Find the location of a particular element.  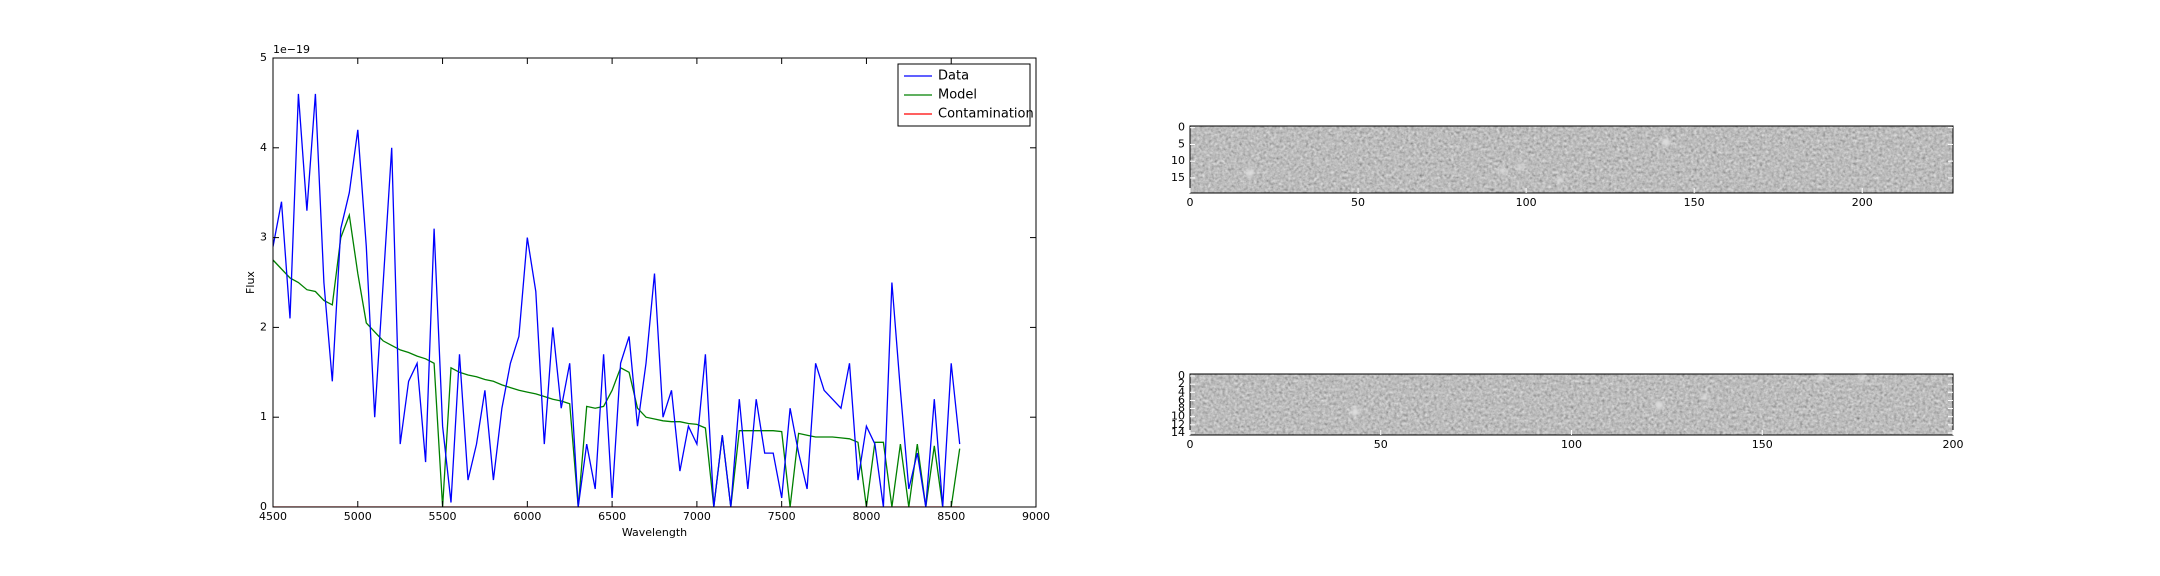

x-tick-label: 4500 is located at coordinates (273, 516).